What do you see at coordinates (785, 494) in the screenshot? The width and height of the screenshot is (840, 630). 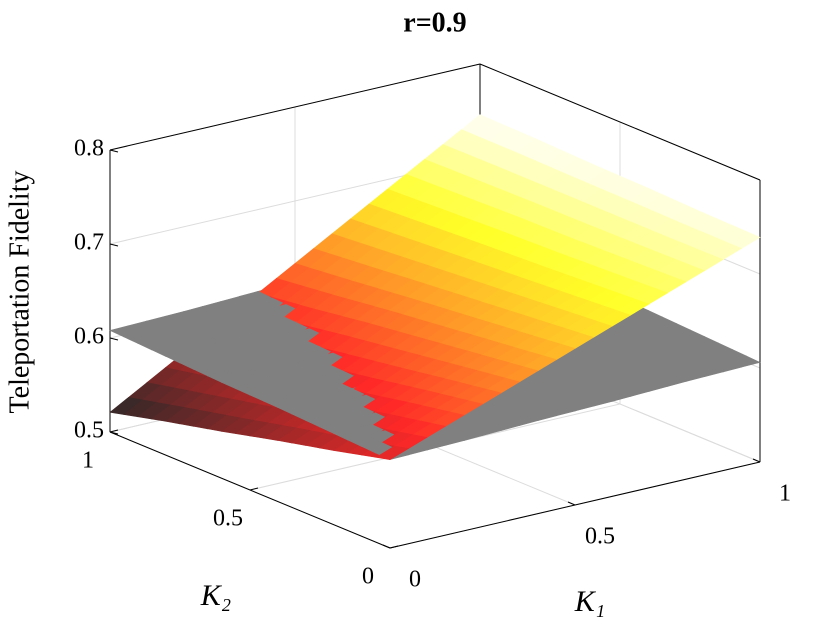 I see `x-tick-label: 1` at bounding box center [785, 494].